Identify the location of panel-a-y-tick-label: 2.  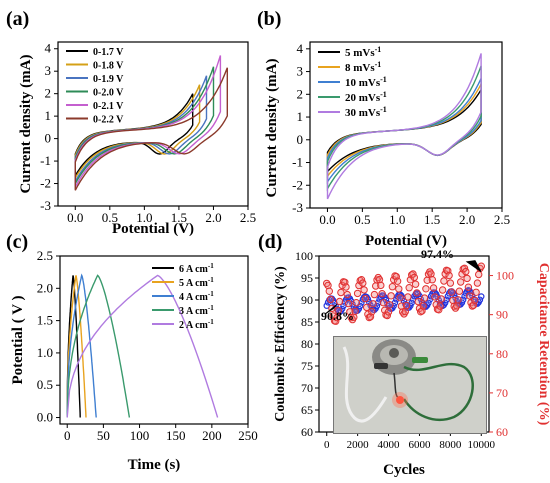
(48, 93).